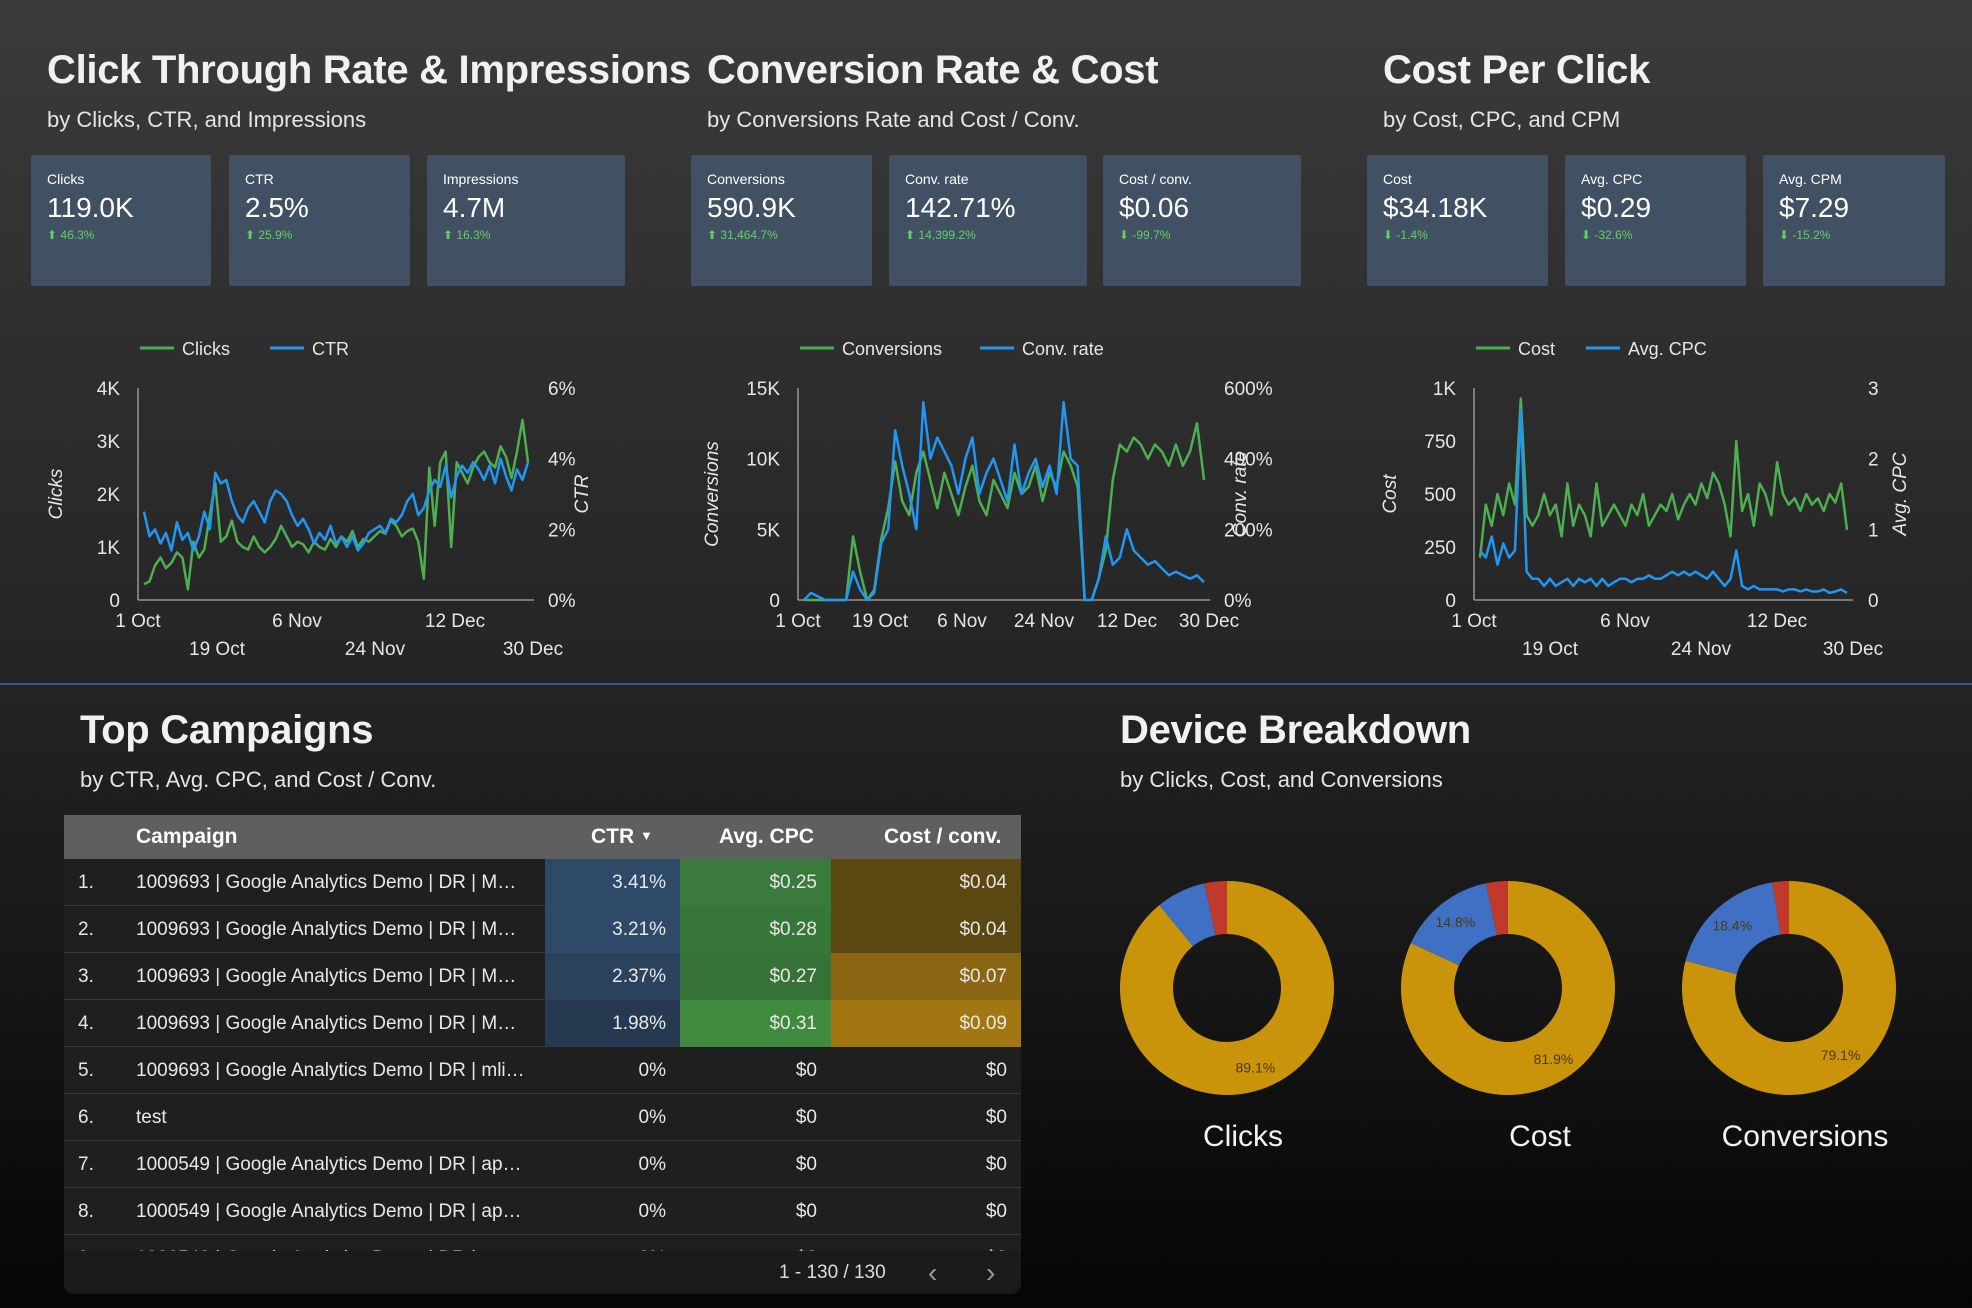 Image resolution: width=1972 pixels, height=1308 pixels. Describe the element at coordinates (755, 1023) in the screenshot. I see `avg-cpc-cell: $0.31` at that location.